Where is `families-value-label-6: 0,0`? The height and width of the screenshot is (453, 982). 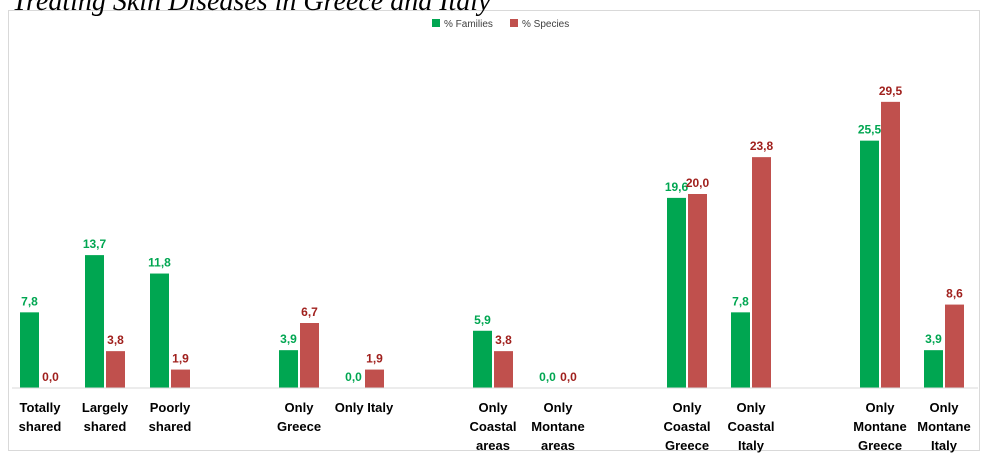
families-value-label-6: 0,0 is located at coordinates (547, 377).